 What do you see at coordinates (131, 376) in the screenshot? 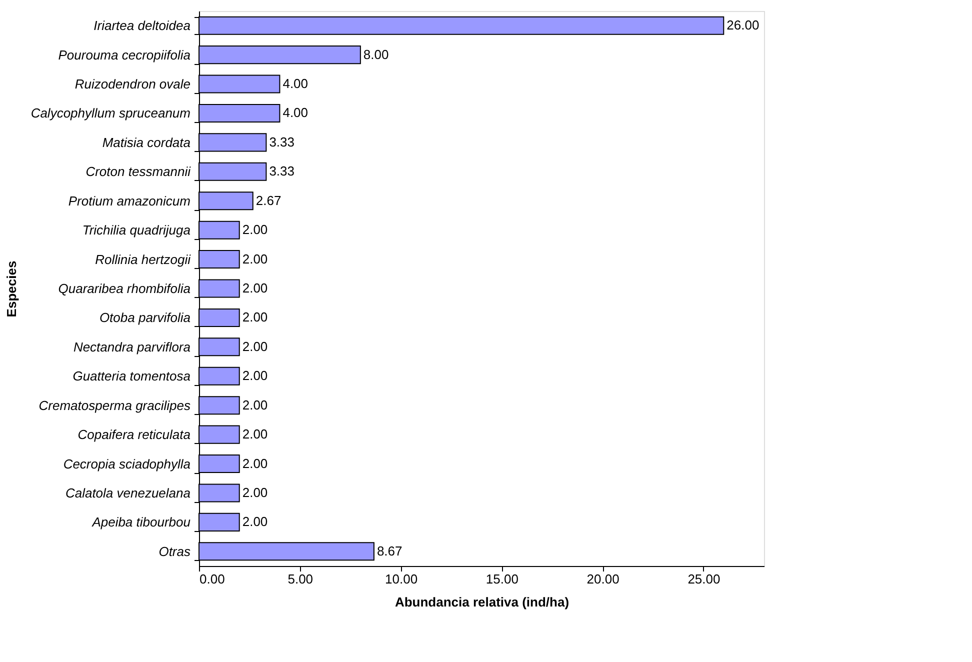
I see `y-tick-label: Guatteria tomentosa` at bounding box center [131, 376].